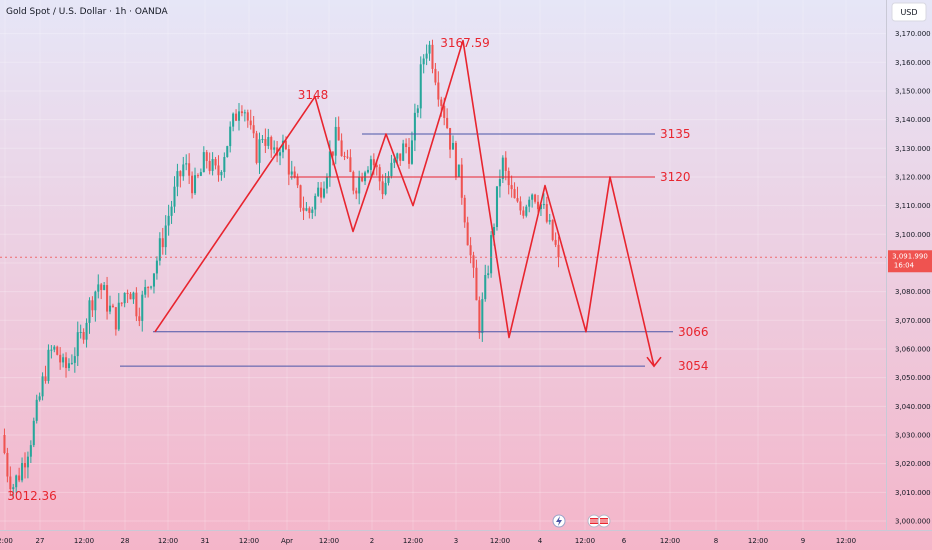 Image resolution: width=932 pixels, height=550 pixels. What do you see at coordinates (675, 134) in the screenshot?
I see `level-label: 3135` at bounding box center [675, 134].